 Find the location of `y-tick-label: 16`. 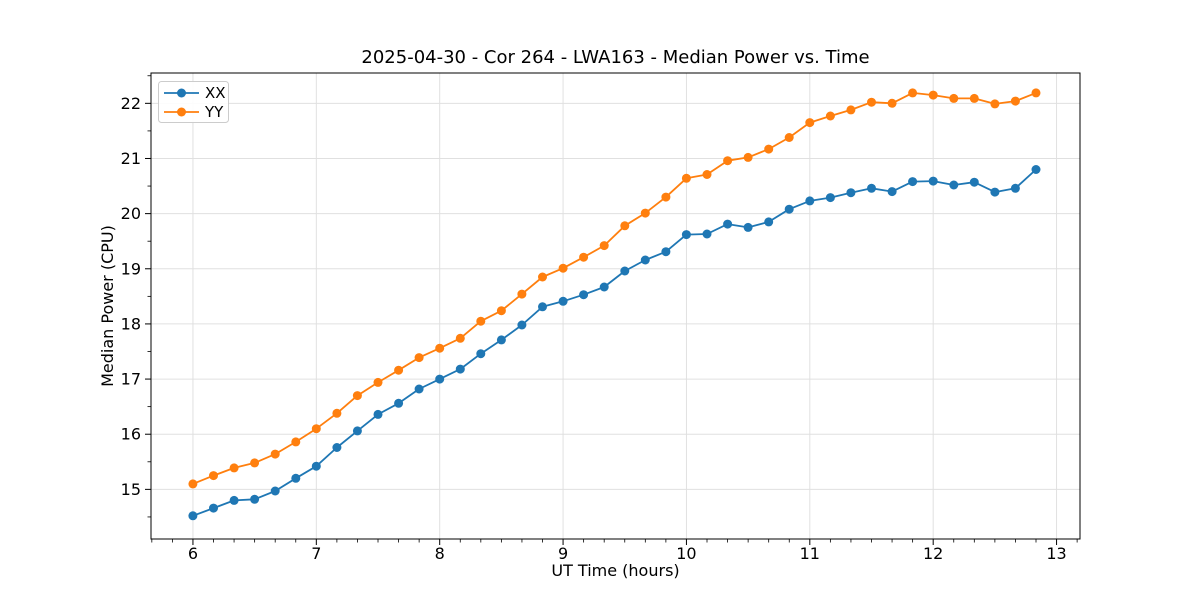

y-tick-label: 16 is located at coordinates (131, 434).